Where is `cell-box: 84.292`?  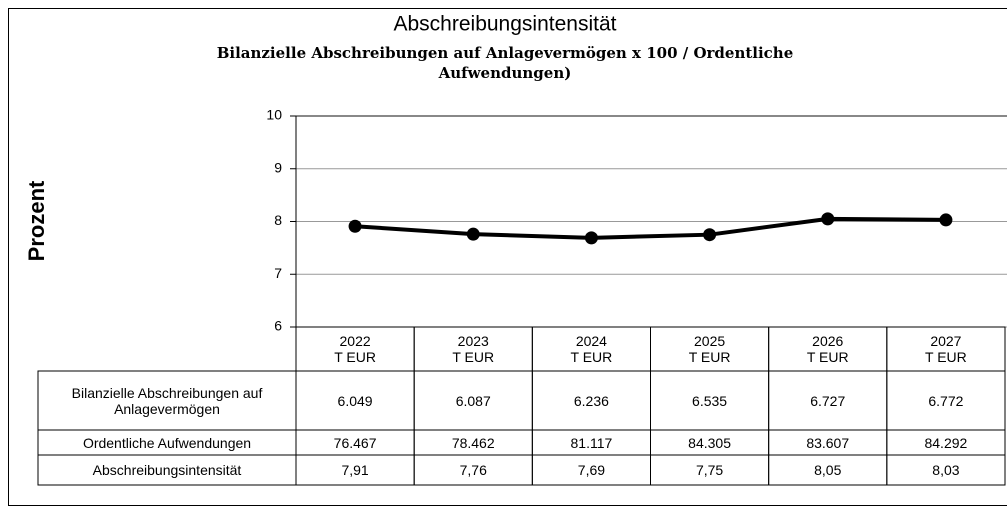
cell-box: 84.292 is located at coordinates (946, 442).